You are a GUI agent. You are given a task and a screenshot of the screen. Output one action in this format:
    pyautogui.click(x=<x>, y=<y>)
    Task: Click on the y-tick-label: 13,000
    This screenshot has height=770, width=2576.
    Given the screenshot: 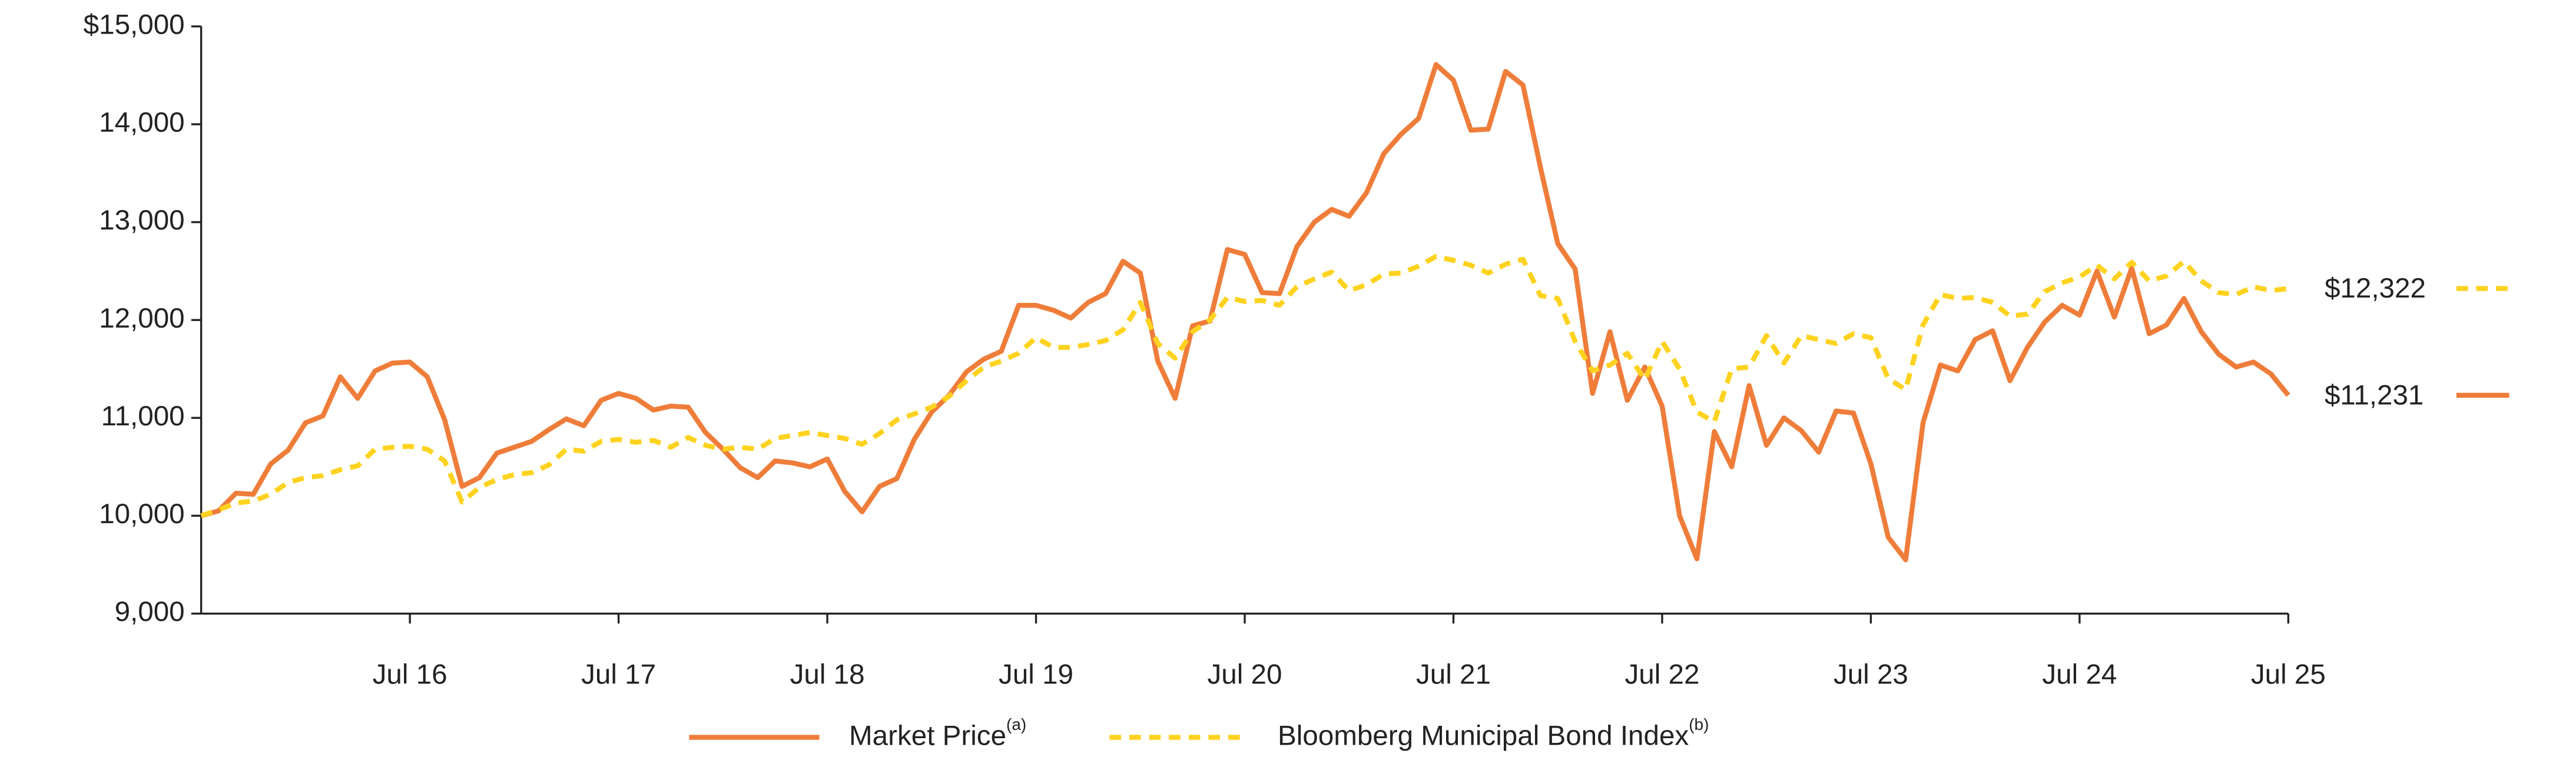 What is the action you would take?
    pyautogui.click(x=142, y=221)
    